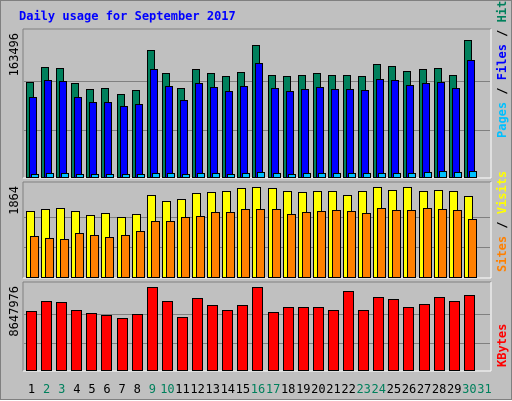 The image size is (512, 401). What do you see at coordinates (502, 192) in the screenshot?
I see `legend-part: Visits` at bounding box center [502, 192].